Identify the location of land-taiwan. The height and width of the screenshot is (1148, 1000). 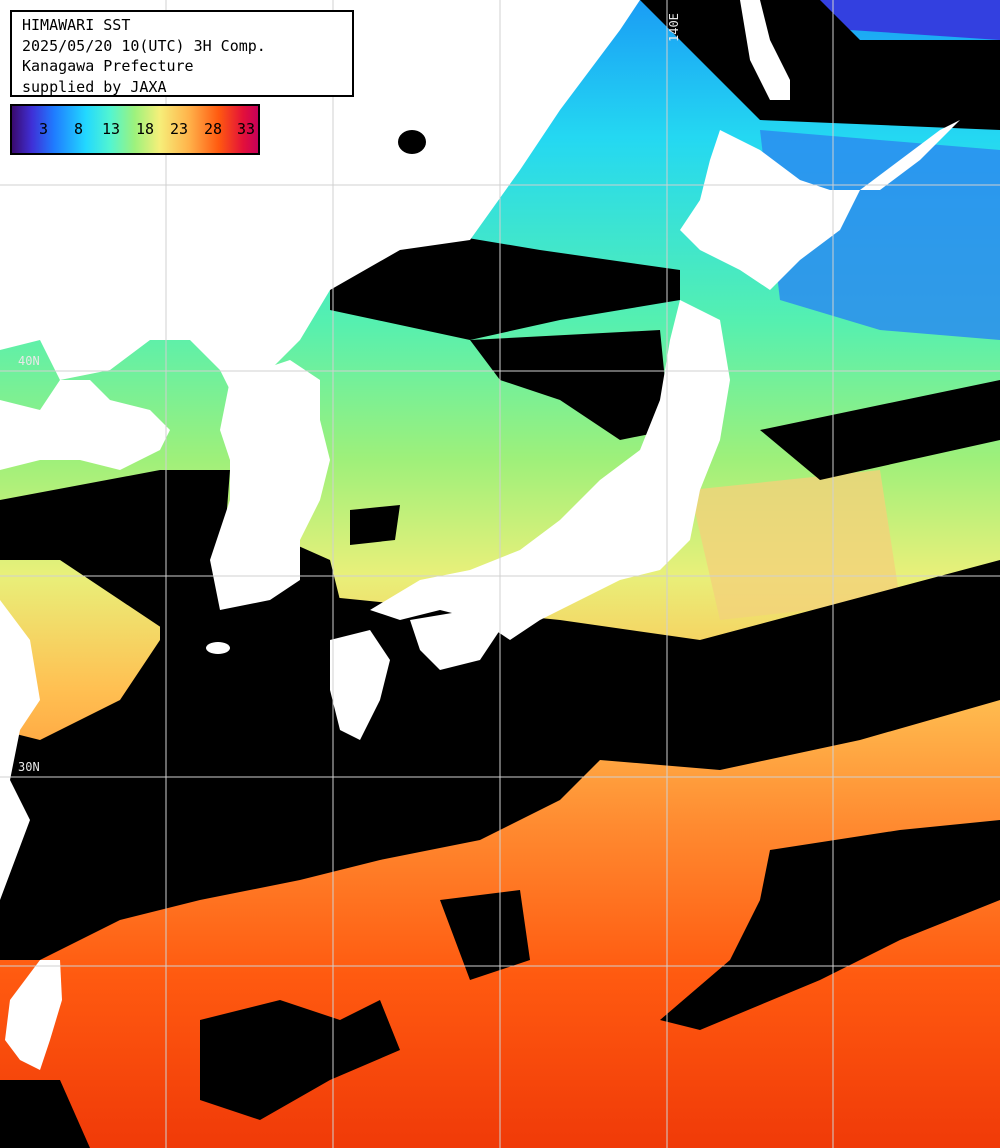
(33, 1015).